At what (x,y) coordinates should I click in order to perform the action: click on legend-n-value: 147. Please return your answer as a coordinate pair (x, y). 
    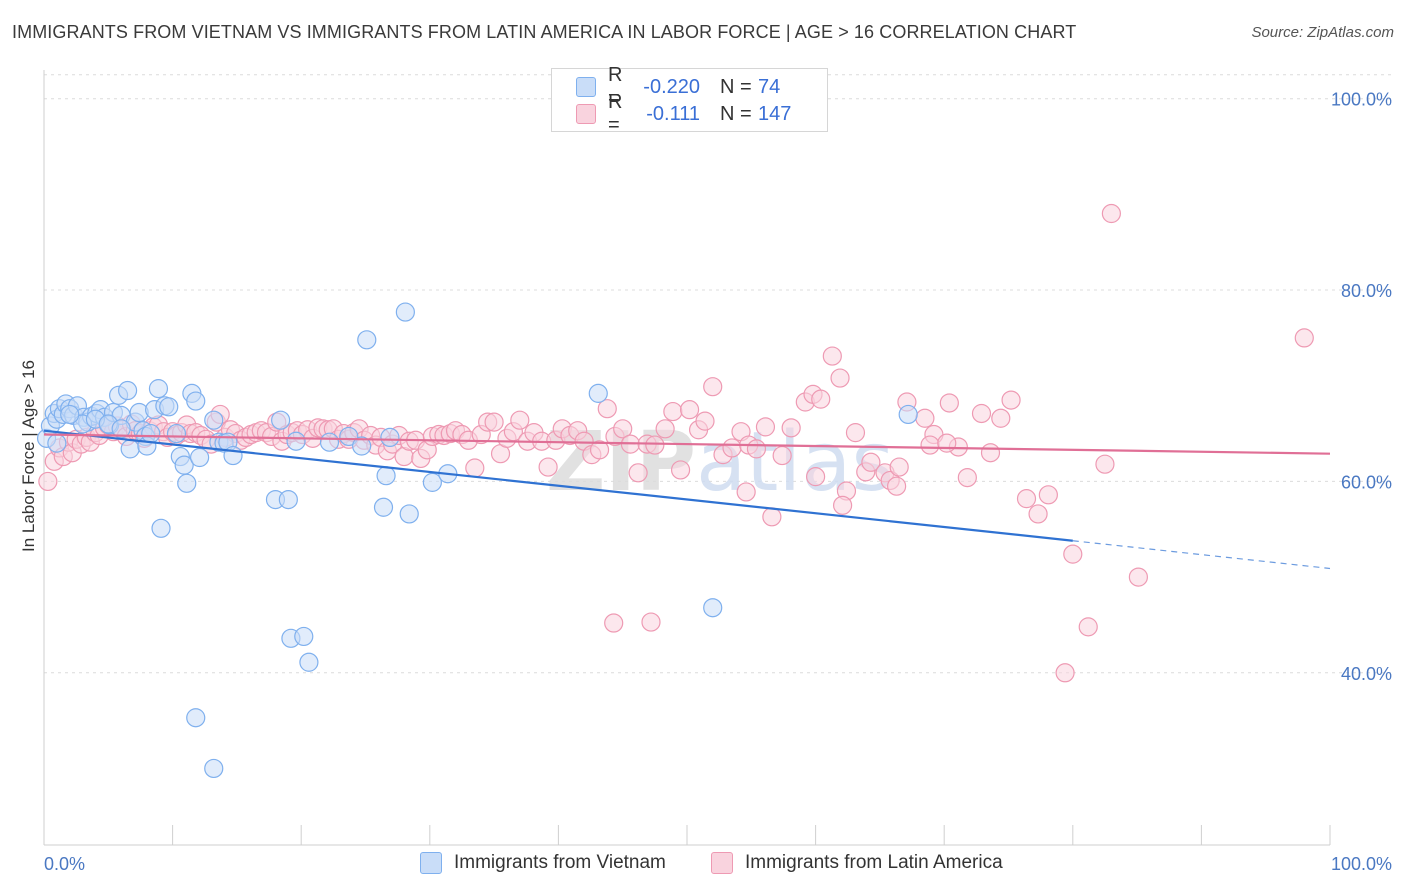
    Looking at the image, I should click on (775, 113).